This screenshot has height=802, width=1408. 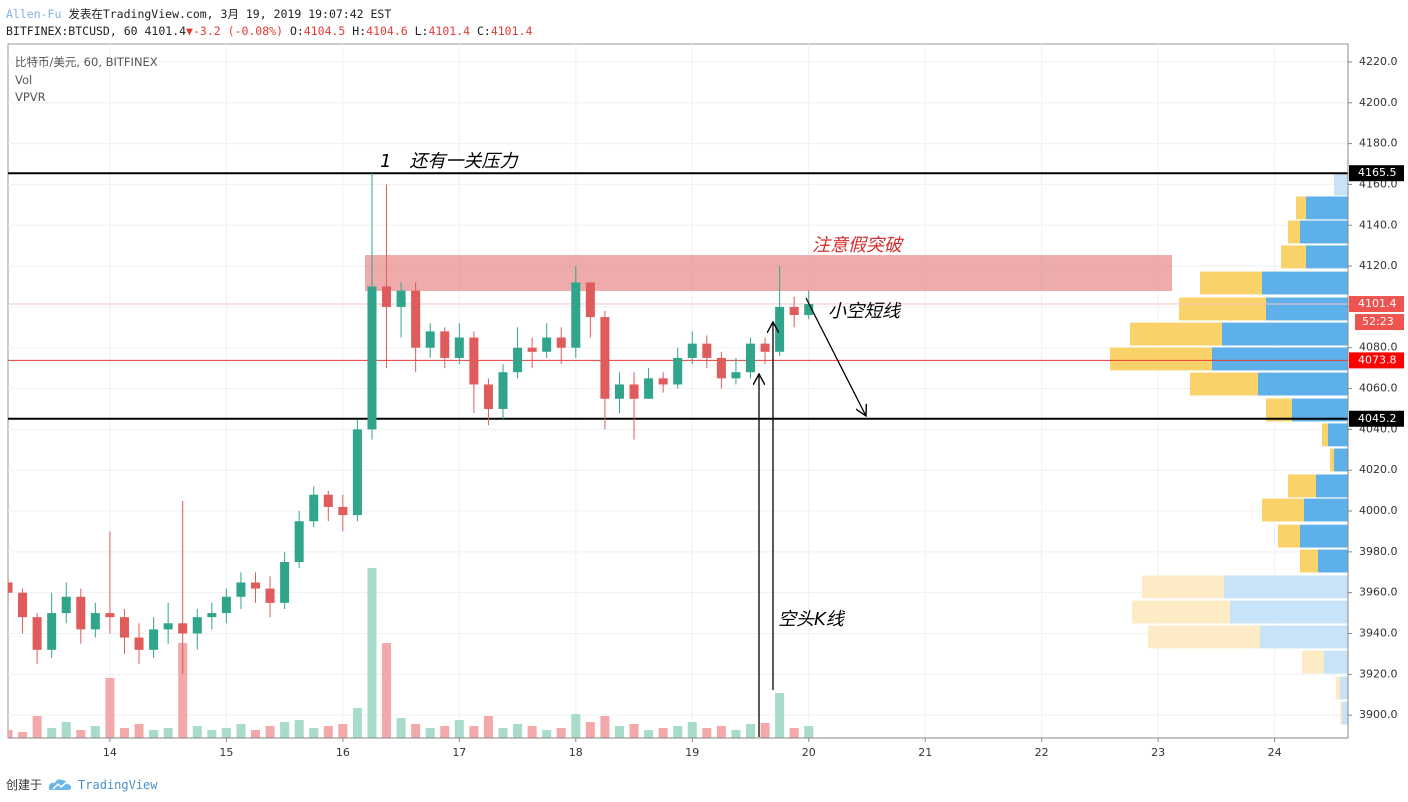 What do you see at coordinates (1377, 303) in the screenshot?
I see `price-label: 4101.4` at bounding box center [1377, 303].